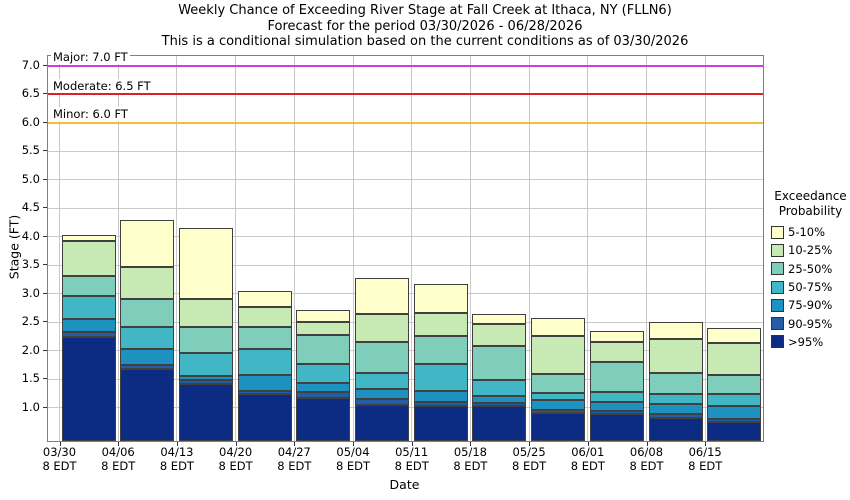  What do you see at coordinates (806, 341) in the screenshot?
I see `legend-item-label: >95%` at bounding box center [806, 341].